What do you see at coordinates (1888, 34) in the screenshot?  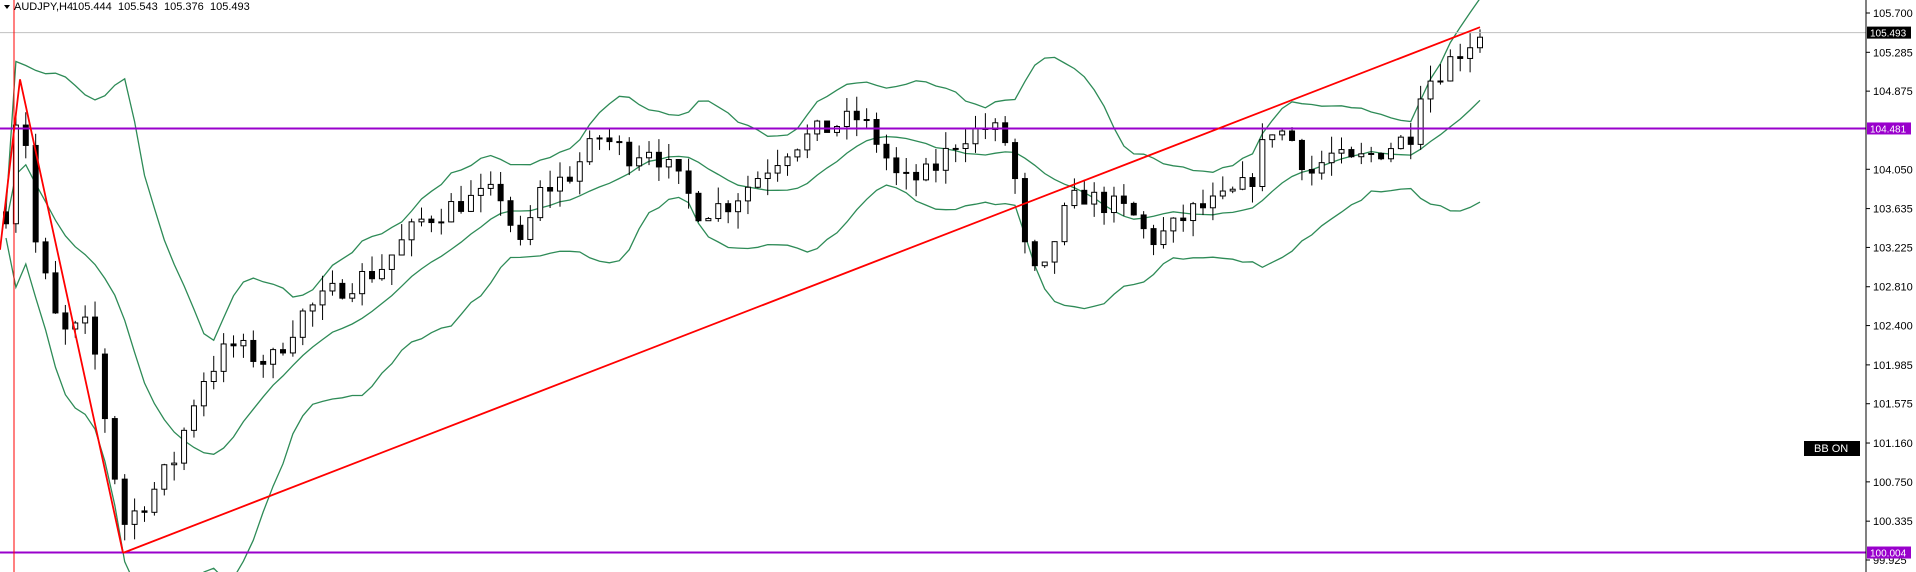 I see `current-price-tag-text: 105.493` at bounding box center [1888, 34].